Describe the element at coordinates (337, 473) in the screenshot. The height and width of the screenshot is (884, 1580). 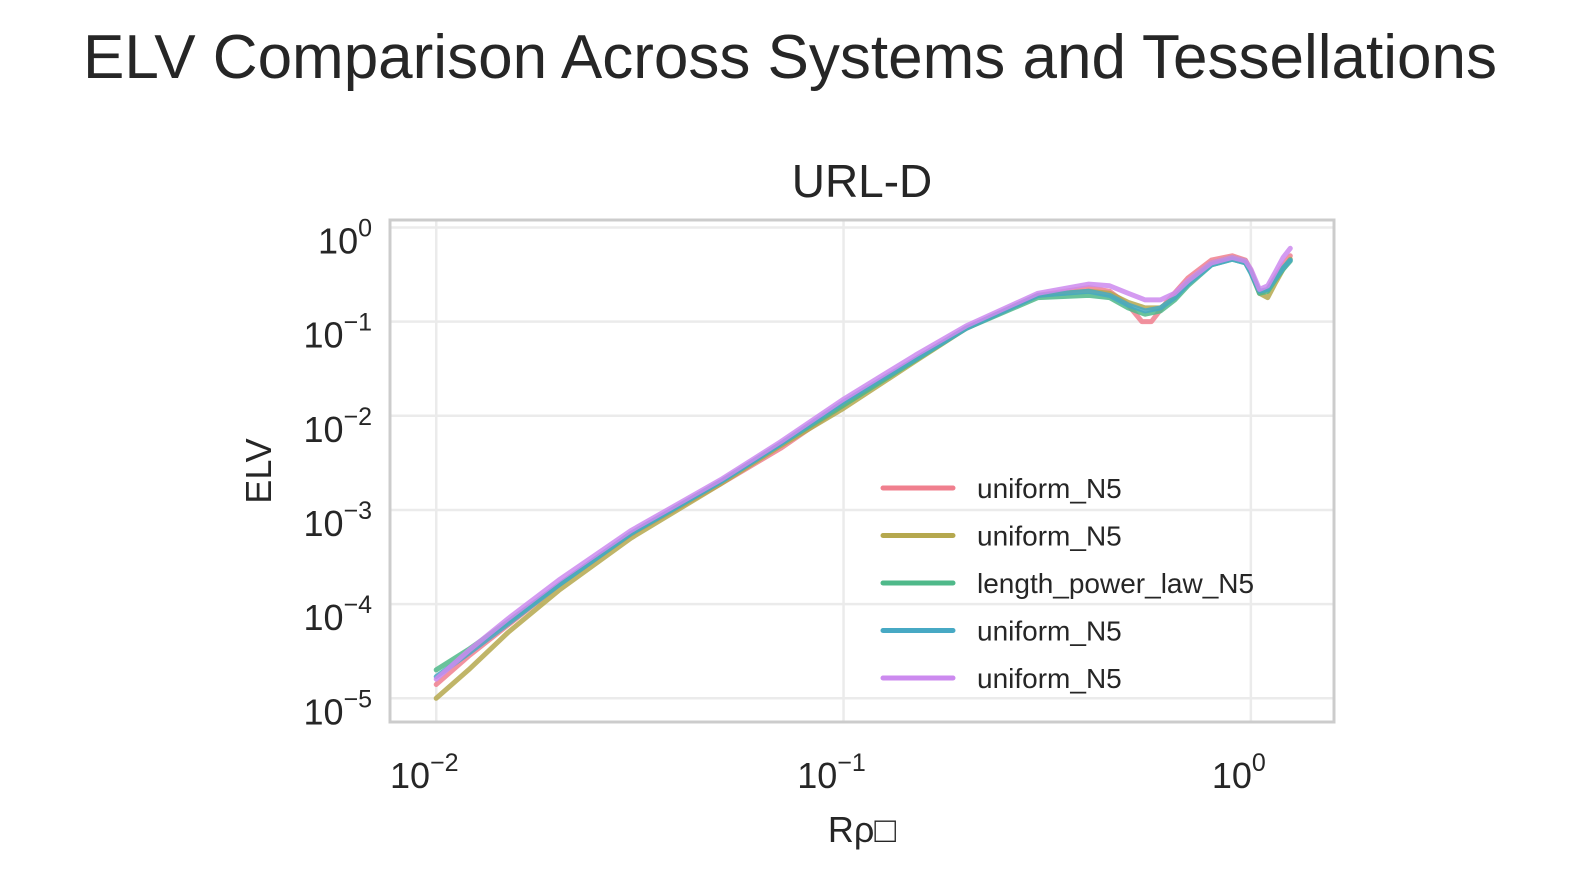
I see `y-tick-labels: 10⁰ 10⁻¹ 10⁻² 10⁻³ 10⁻⁴ 10⁻⁵` at that location.